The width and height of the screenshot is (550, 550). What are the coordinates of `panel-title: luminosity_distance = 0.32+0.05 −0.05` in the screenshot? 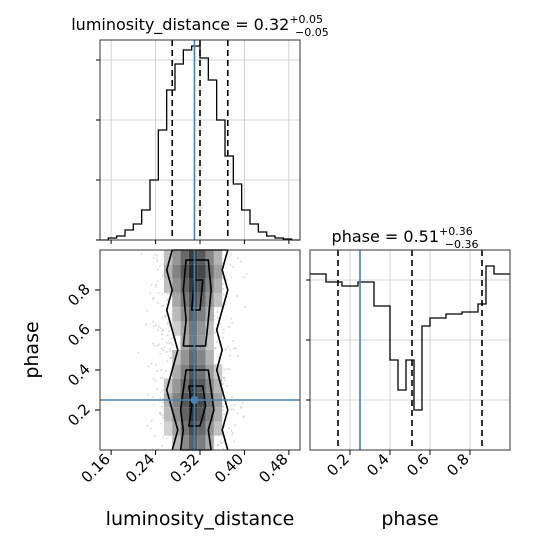 It's located at (200, 26).